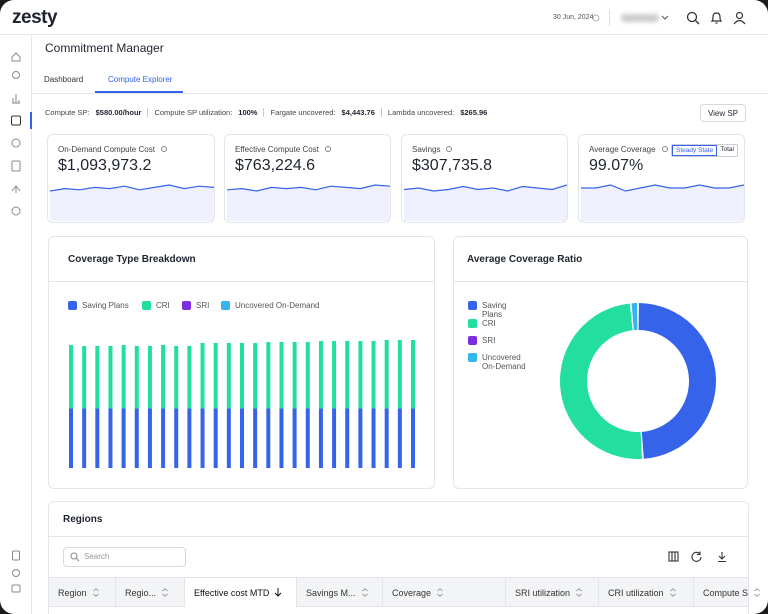 This screenshot has height=614, width=768. What do you see at coordinates (489, 340) in the screenshot?
I see `legend-label: SRI` at bounding box center [489, 340].